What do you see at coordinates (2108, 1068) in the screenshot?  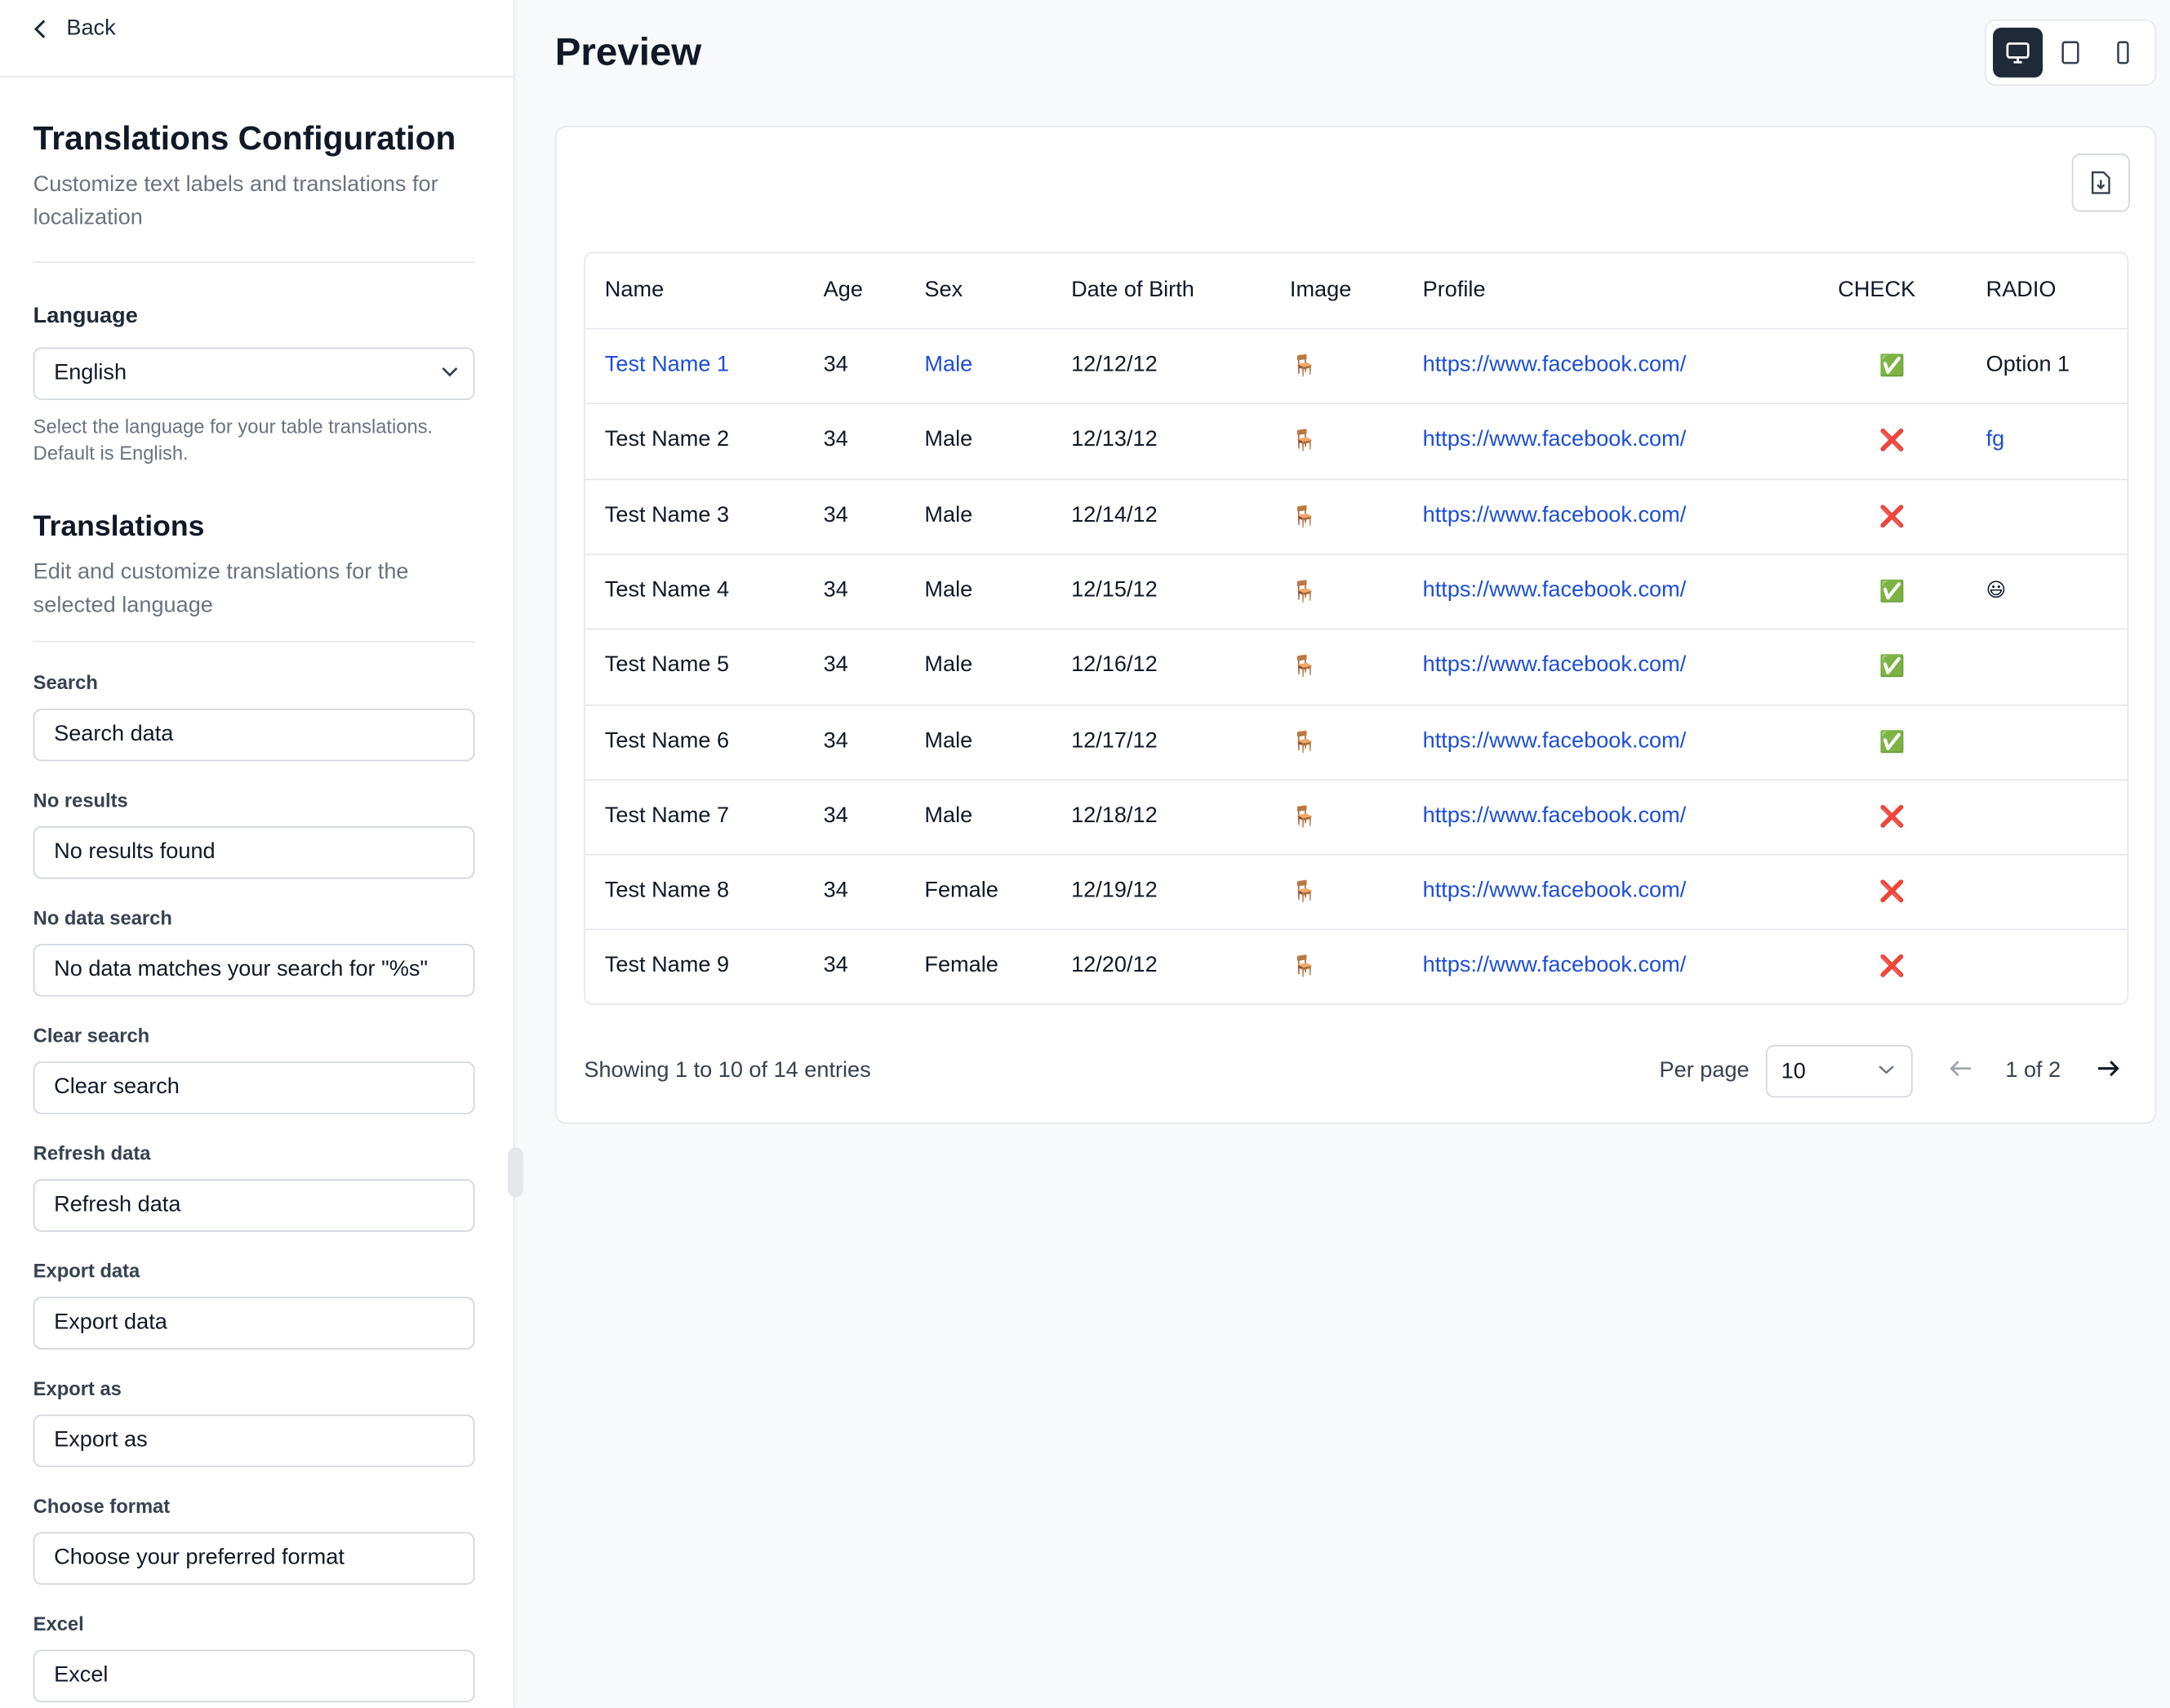 I see `next-page-button` at bounding box center [2108, 1068].